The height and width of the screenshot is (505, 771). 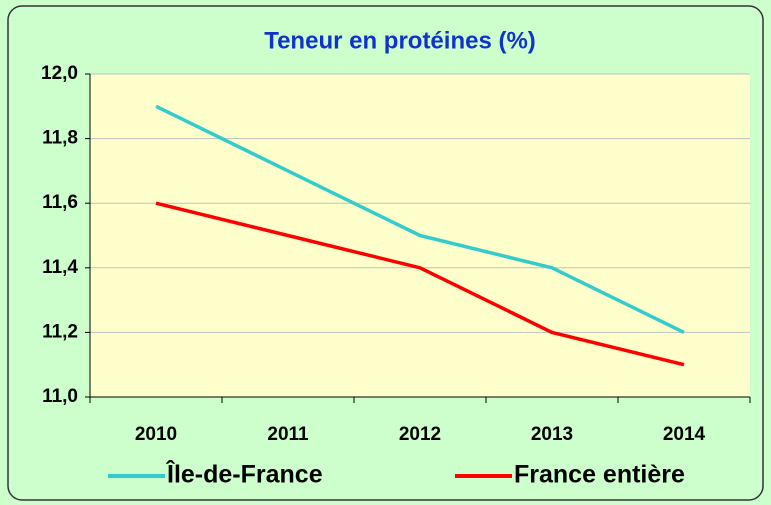 I want to click on legend-label: France entière, so click(x=599, y=475).